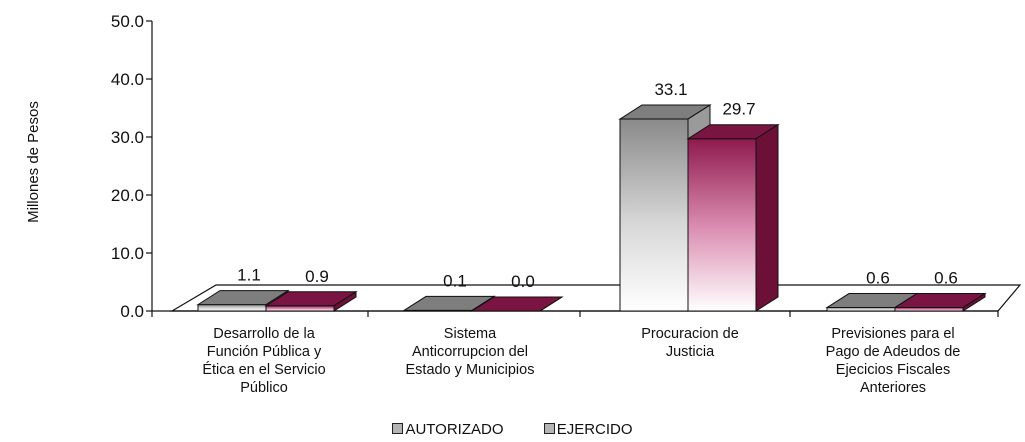 The width and height of the screenshot is (1025, 442). I want to click on y-tick-label: 40.0, so click(127, 79).